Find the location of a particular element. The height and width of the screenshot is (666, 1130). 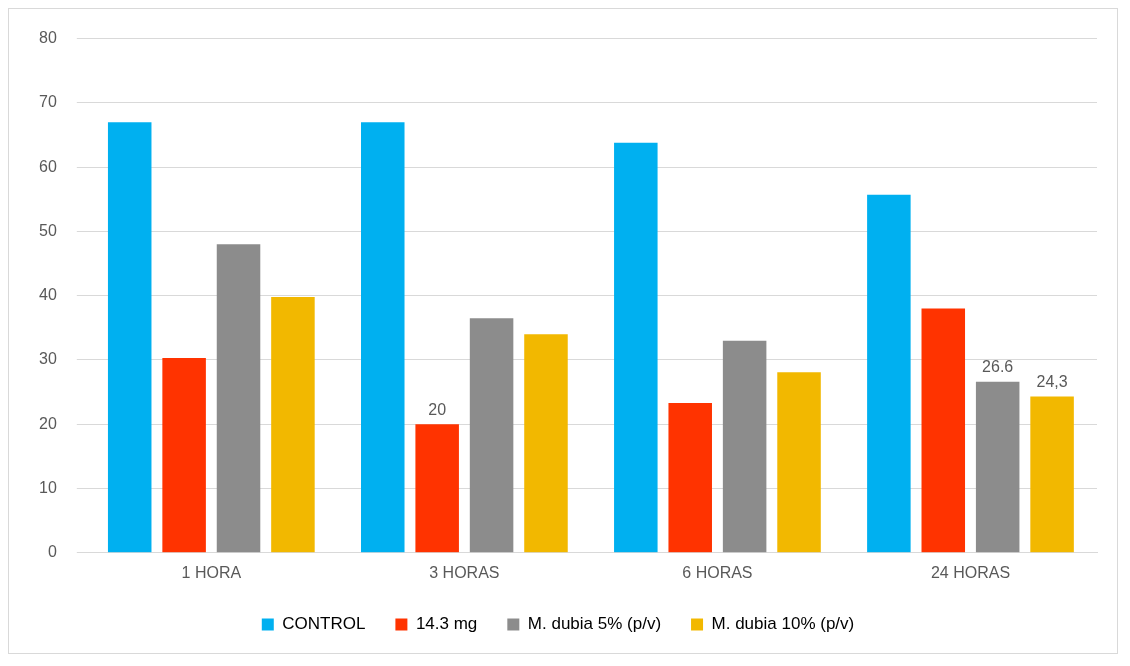

data-label: 20 is located at coordinates (437, 409).